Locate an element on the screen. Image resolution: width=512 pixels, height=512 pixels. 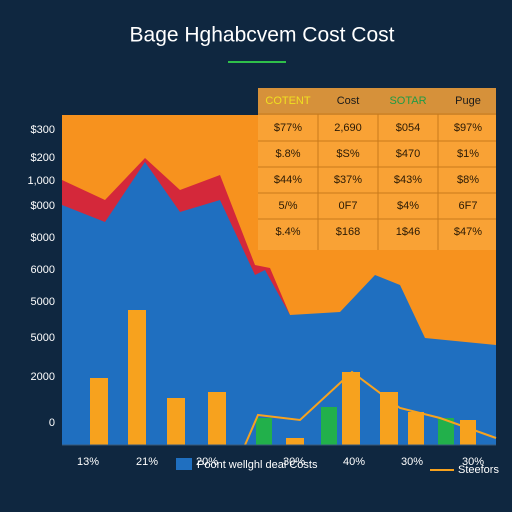
table-cell: 6F7 is located at coordinates (468, 206).